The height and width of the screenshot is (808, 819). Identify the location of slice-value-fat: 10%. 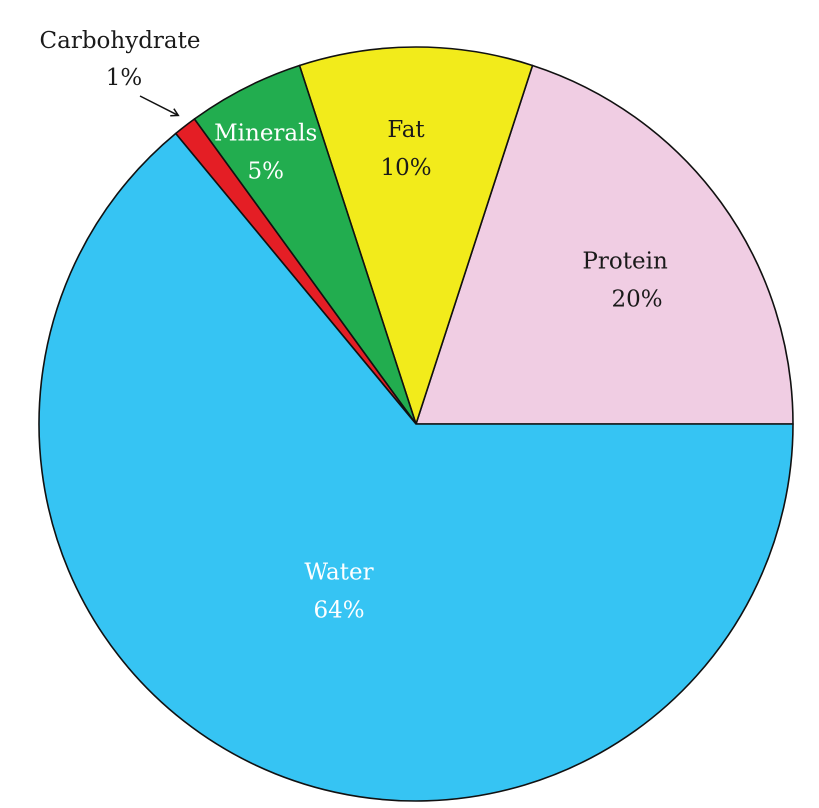
(405, 168).